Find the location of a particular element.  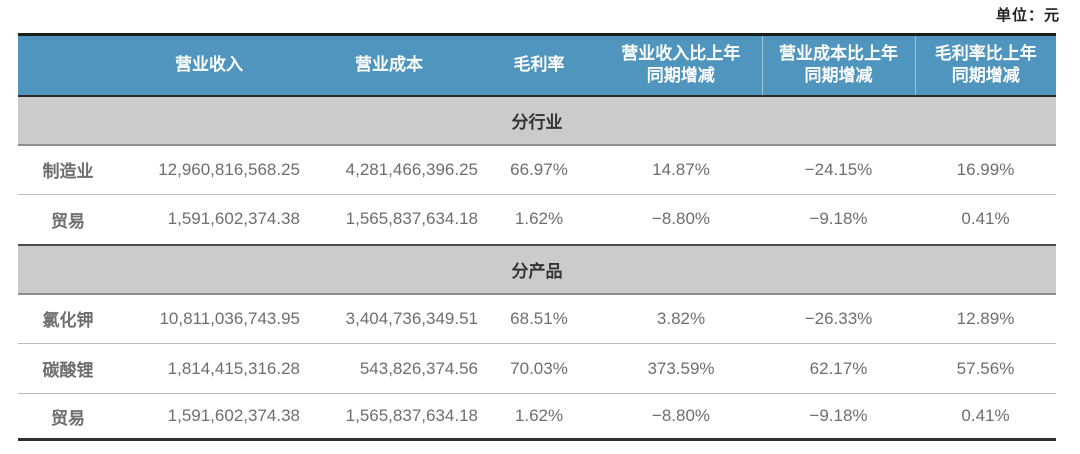

revenue-cell: 10,811,036,743.95 is located at coordinates (209, 318).